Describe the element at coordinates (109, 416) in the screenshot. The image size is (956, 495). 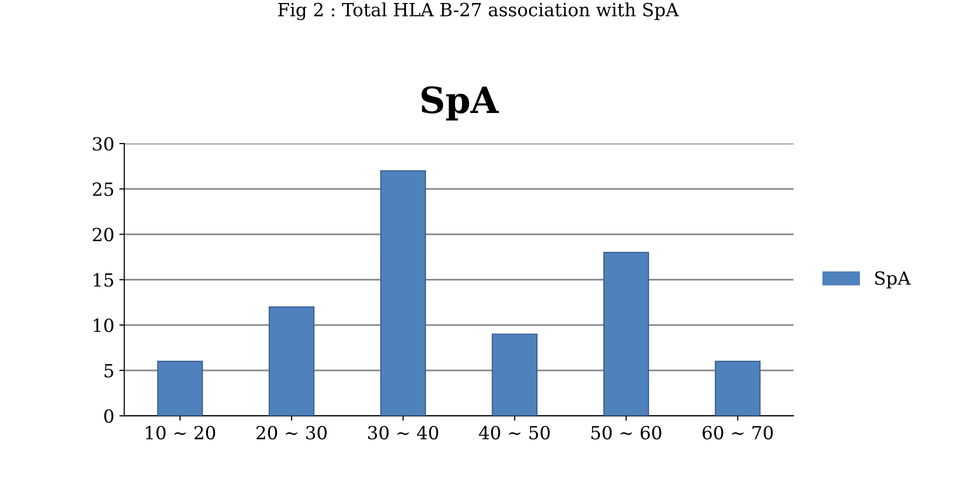
I see `y-tick-label: 0` at that location.